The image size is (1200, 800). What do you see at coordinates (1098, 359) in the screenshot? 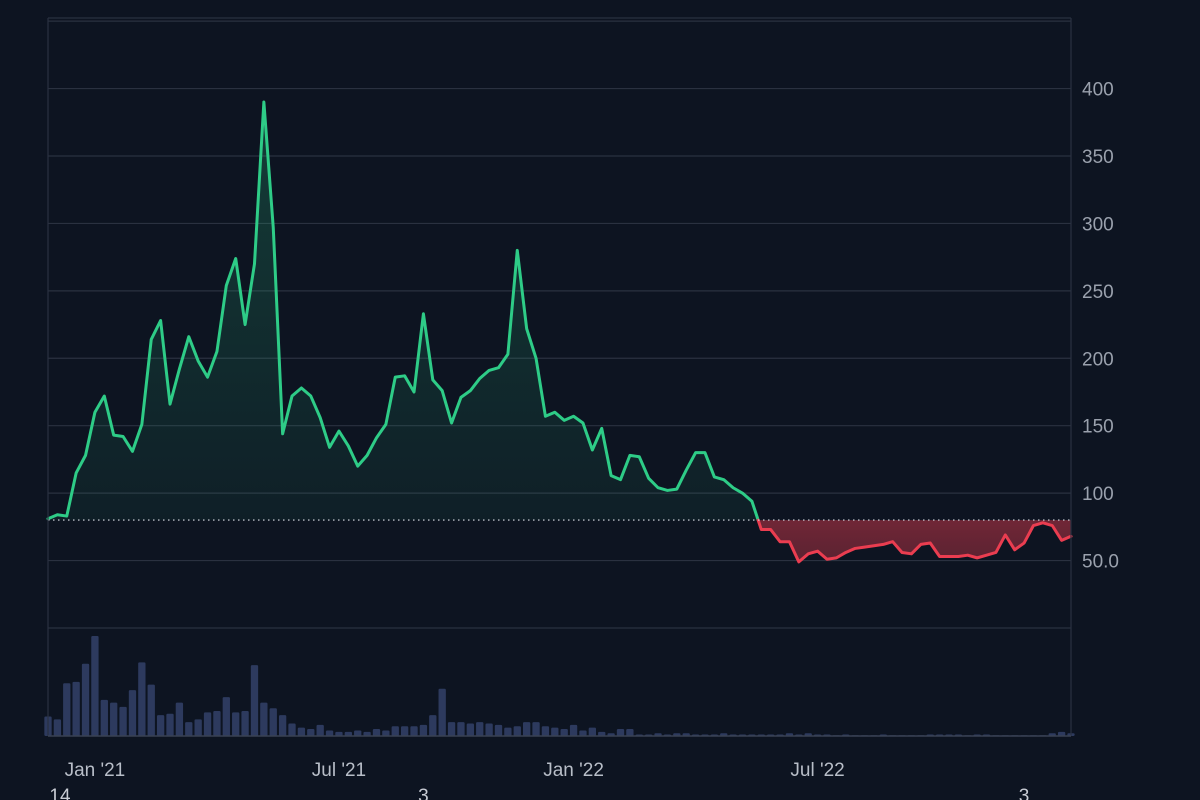
I see `y-tick-label: 200` at bounding box center [1098, 359].